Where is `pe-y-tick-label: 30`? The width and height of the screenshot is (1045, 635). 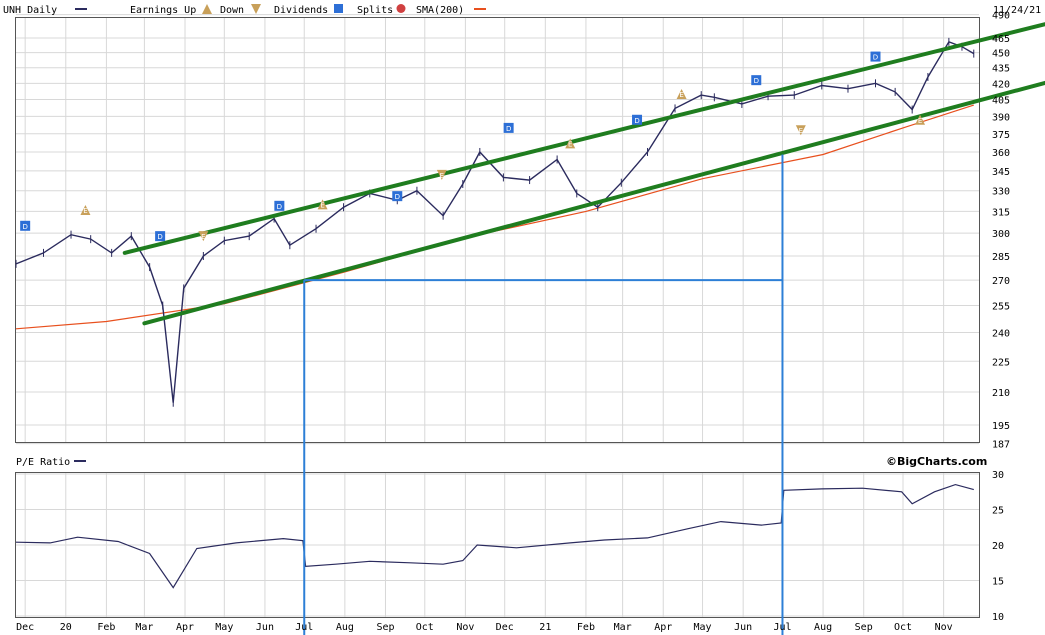 pe-y-tick-label: 30 is located at coordinates (998, 475).